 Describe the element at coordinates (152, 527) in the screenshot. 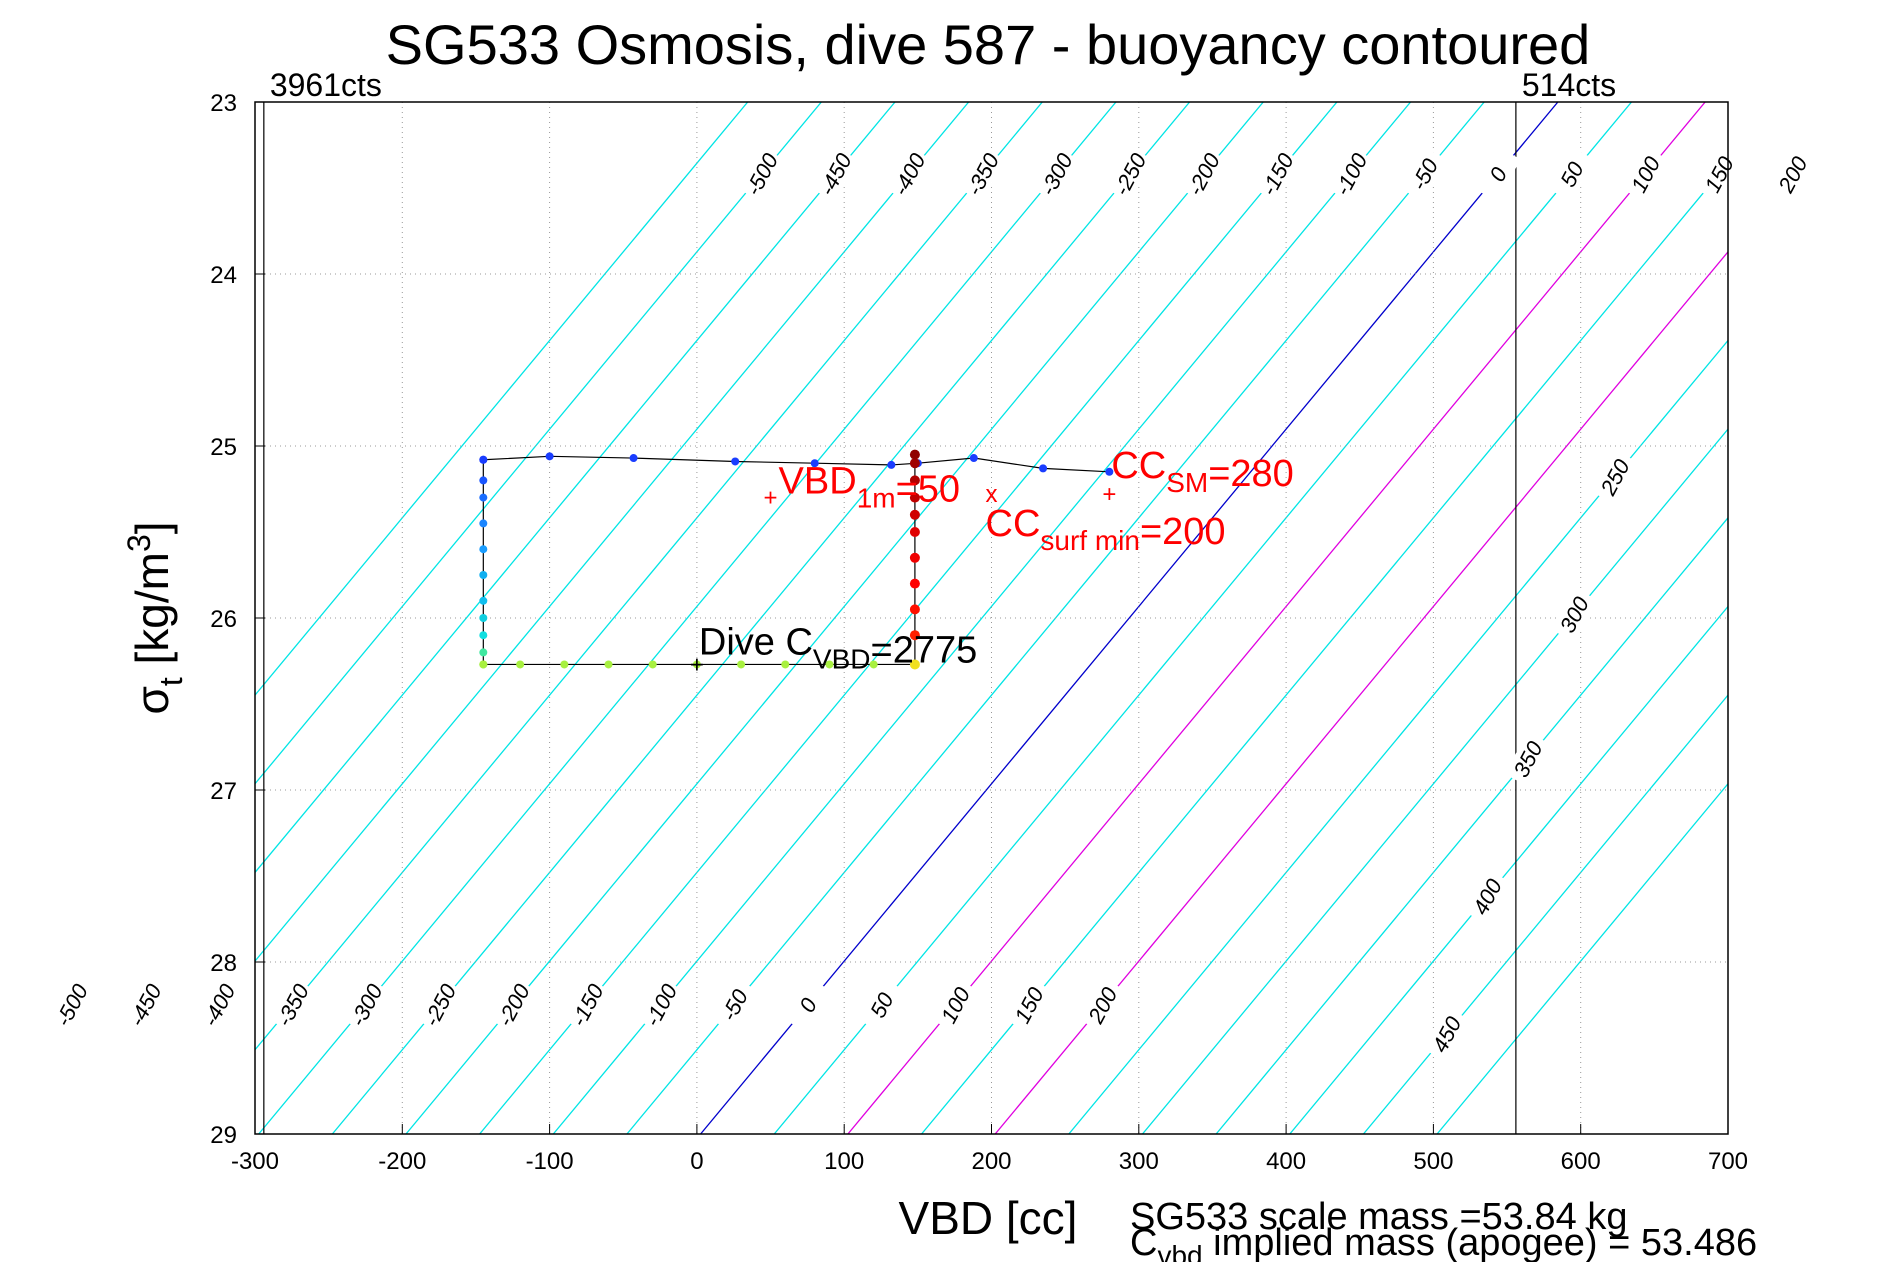

I see `y-label-unit-close: ]` at that location.